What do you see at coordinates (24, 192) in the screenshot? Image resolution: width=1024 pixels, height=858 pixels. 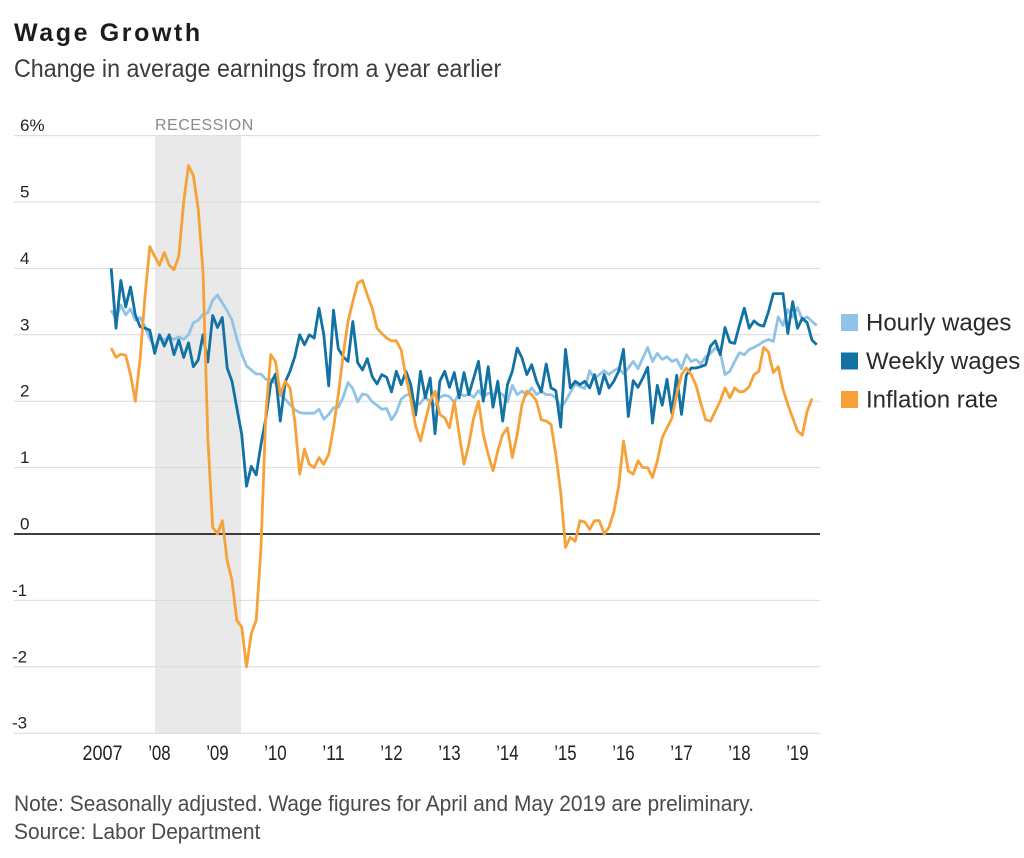 I see `svg-text: 5` at bounding box center [24, 192].